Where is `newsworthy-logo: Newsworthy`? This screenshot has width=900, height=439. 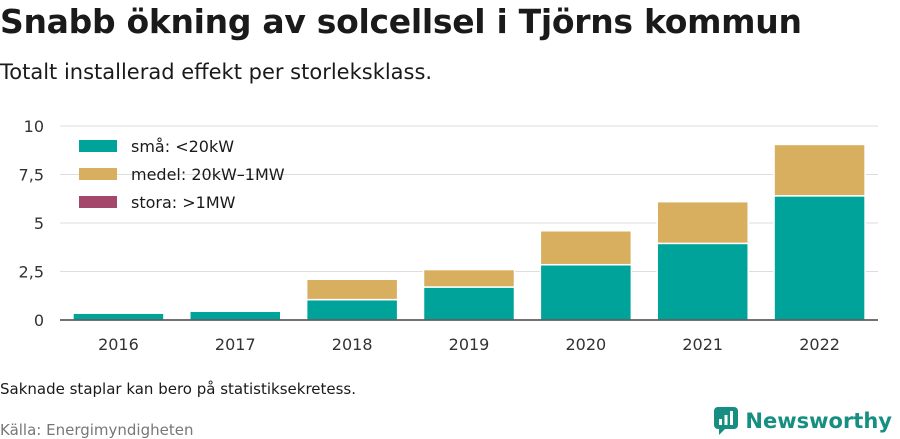
newsworthy-logo: Newsworthy is located at coordinates (802, 421).